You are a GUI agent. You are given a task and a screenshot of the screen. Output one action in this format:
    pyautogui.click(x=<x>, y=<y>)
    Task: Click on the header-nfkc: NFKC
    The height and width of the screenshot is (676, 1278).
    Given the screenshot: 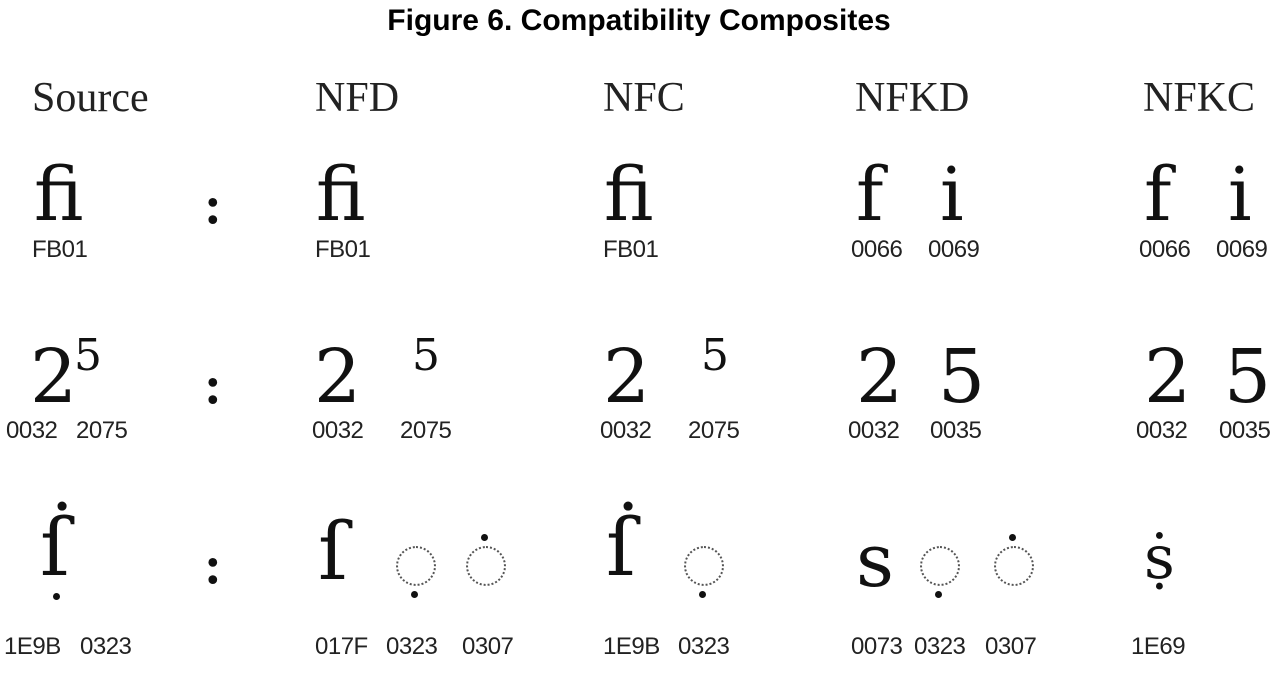 What is the action you would take?
    pyautogui.click(x=1199, y=98)
    